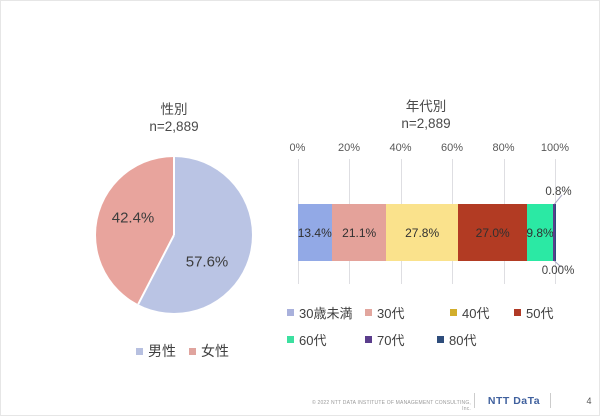  I want to click on legend-label: 30代, so click(391, 313).